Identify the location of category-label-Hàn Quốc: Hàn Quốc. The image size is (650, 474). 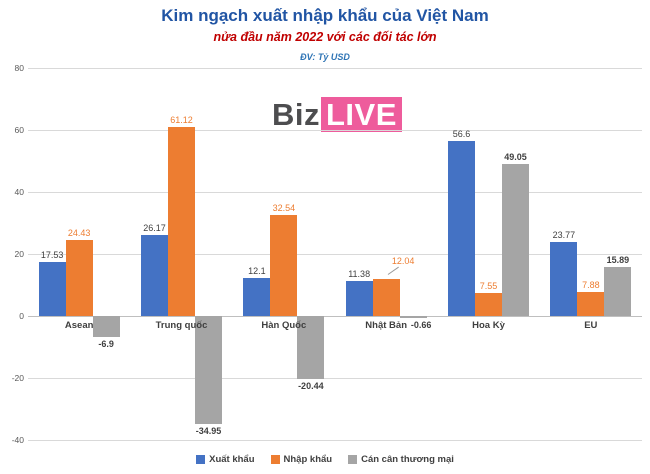
(284, 325).